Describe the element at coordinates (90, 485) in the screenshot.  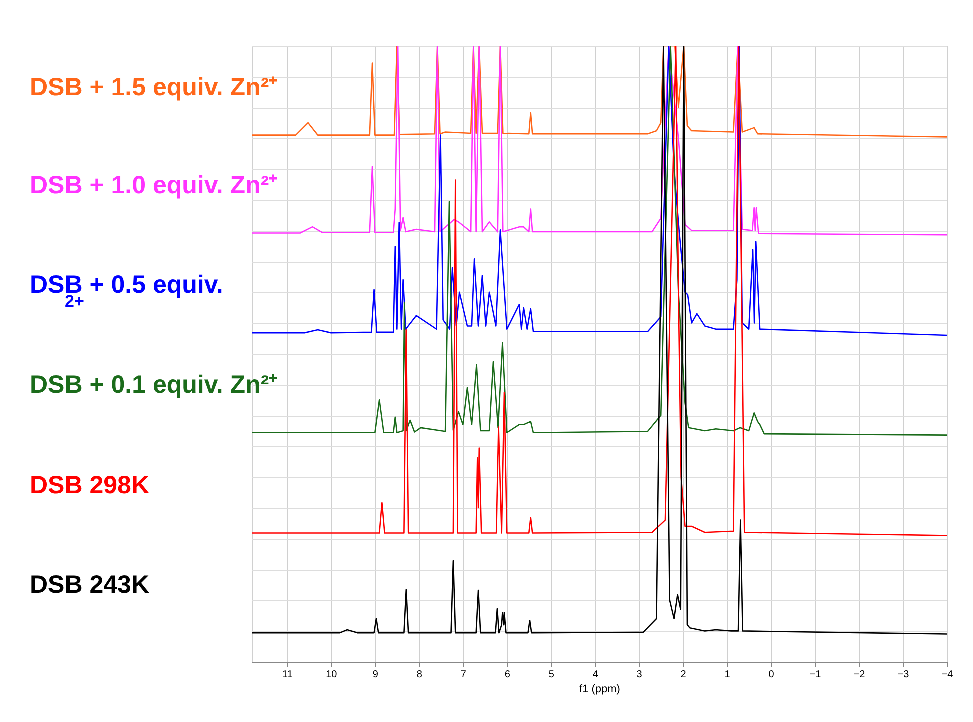
I see `text: DSB 298K` at that location.